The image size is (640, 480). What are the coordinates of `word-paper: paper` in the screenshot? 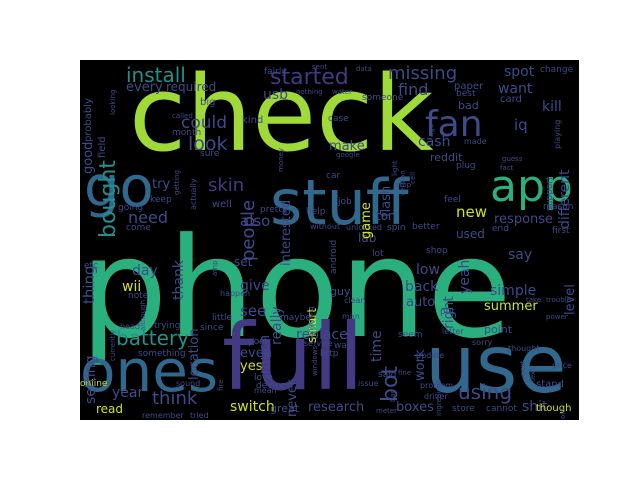 It's located at (469, 86).